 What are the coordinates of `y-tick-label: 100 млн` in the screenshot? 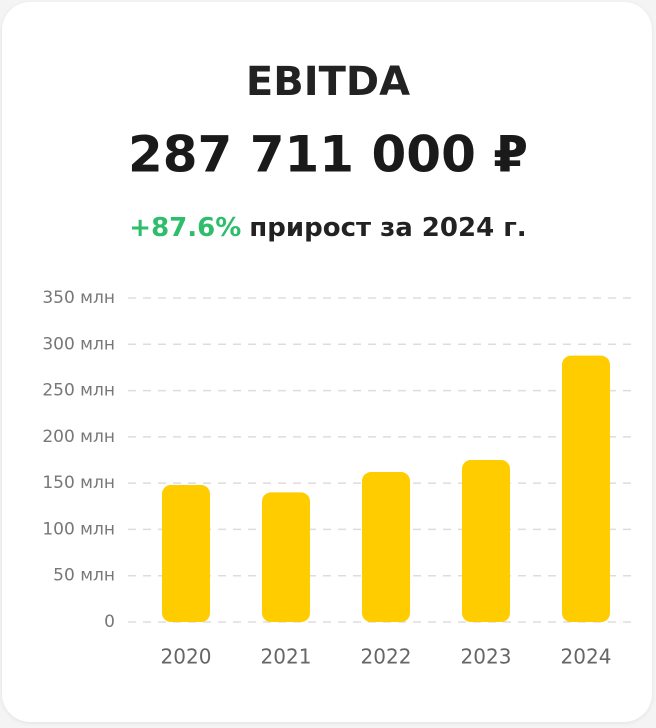 It's located at (78, 529).